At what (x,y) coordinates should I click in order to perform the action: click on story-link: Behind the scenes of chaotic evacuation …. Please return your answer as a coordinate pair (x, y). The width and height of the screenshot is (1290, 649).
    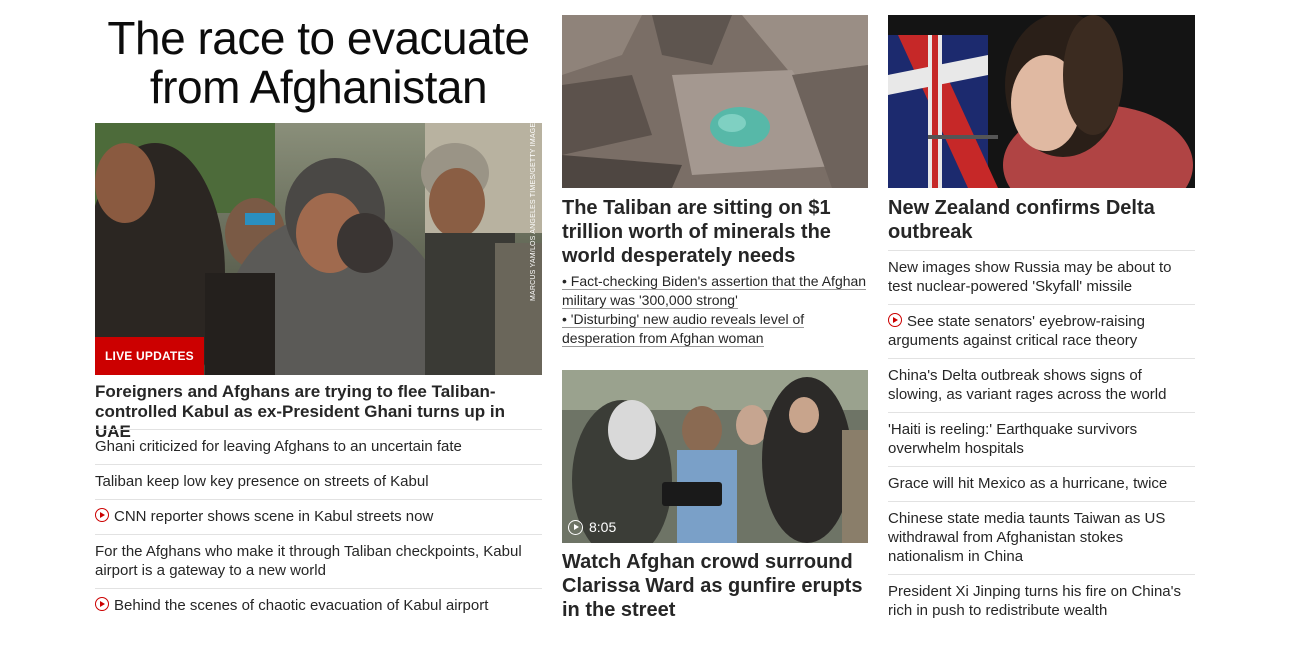
    Looking at the image, I should click on (318, 605).